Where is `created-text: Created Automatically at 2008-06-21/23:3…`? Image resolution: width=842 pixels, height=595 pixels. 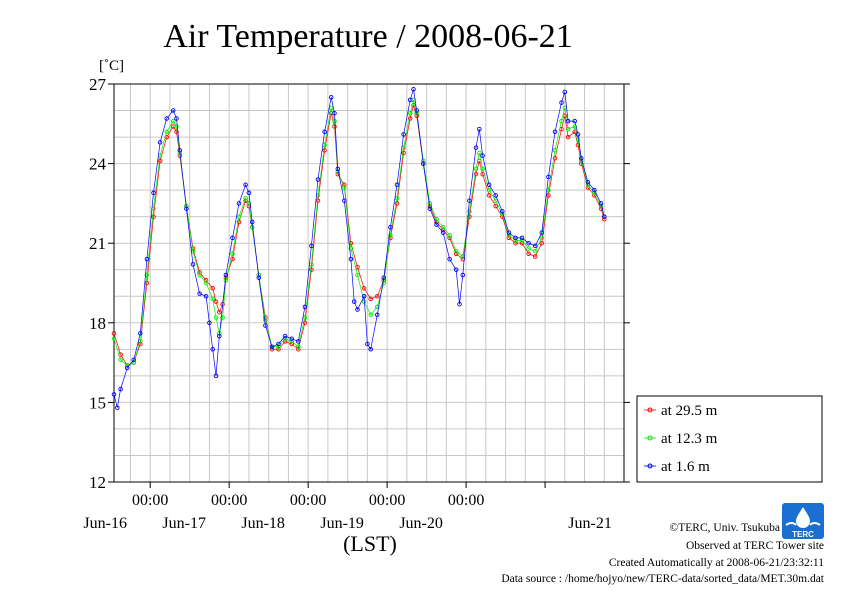
created-text: Created Automatically at 2008-06-21/23:3… is located at coordinates (716, 563).